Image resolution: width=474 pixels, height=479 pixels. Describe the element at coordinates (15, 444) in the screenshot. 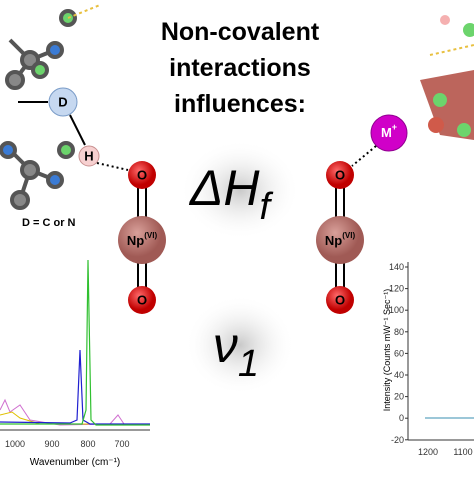

I see `x-tick-label: 1000` at that location.